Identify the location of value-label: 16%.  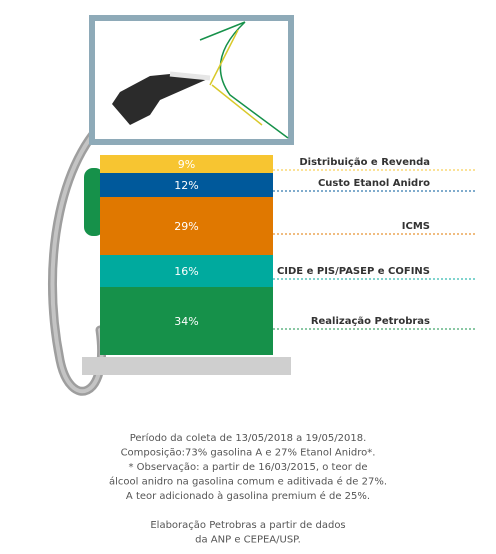
(186, 271).